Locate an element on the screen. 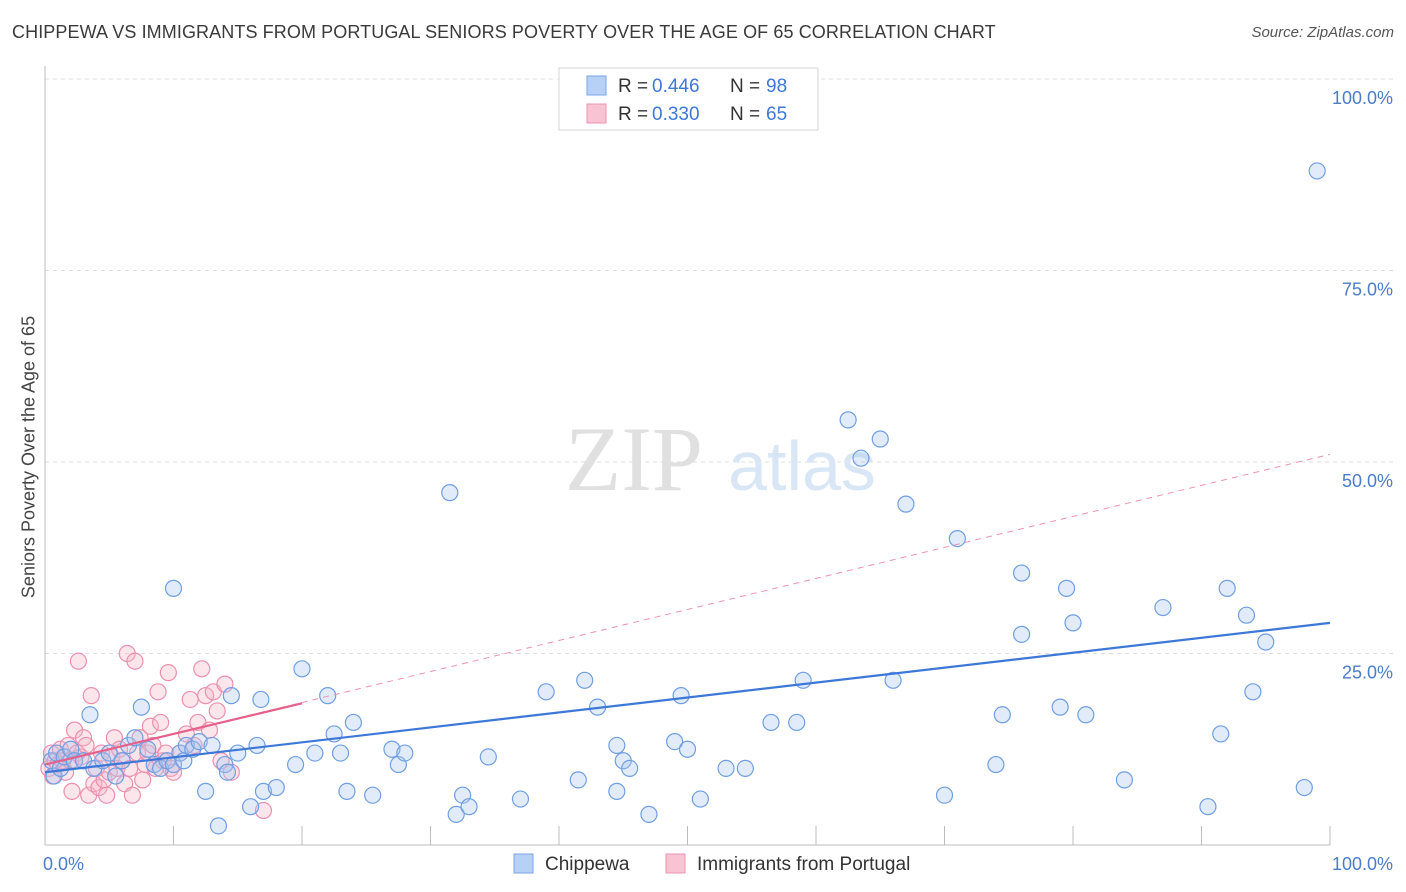 This screenshot has height=892, width=1406. legend-r-label-1: R = is located at coordinates (633, 86).